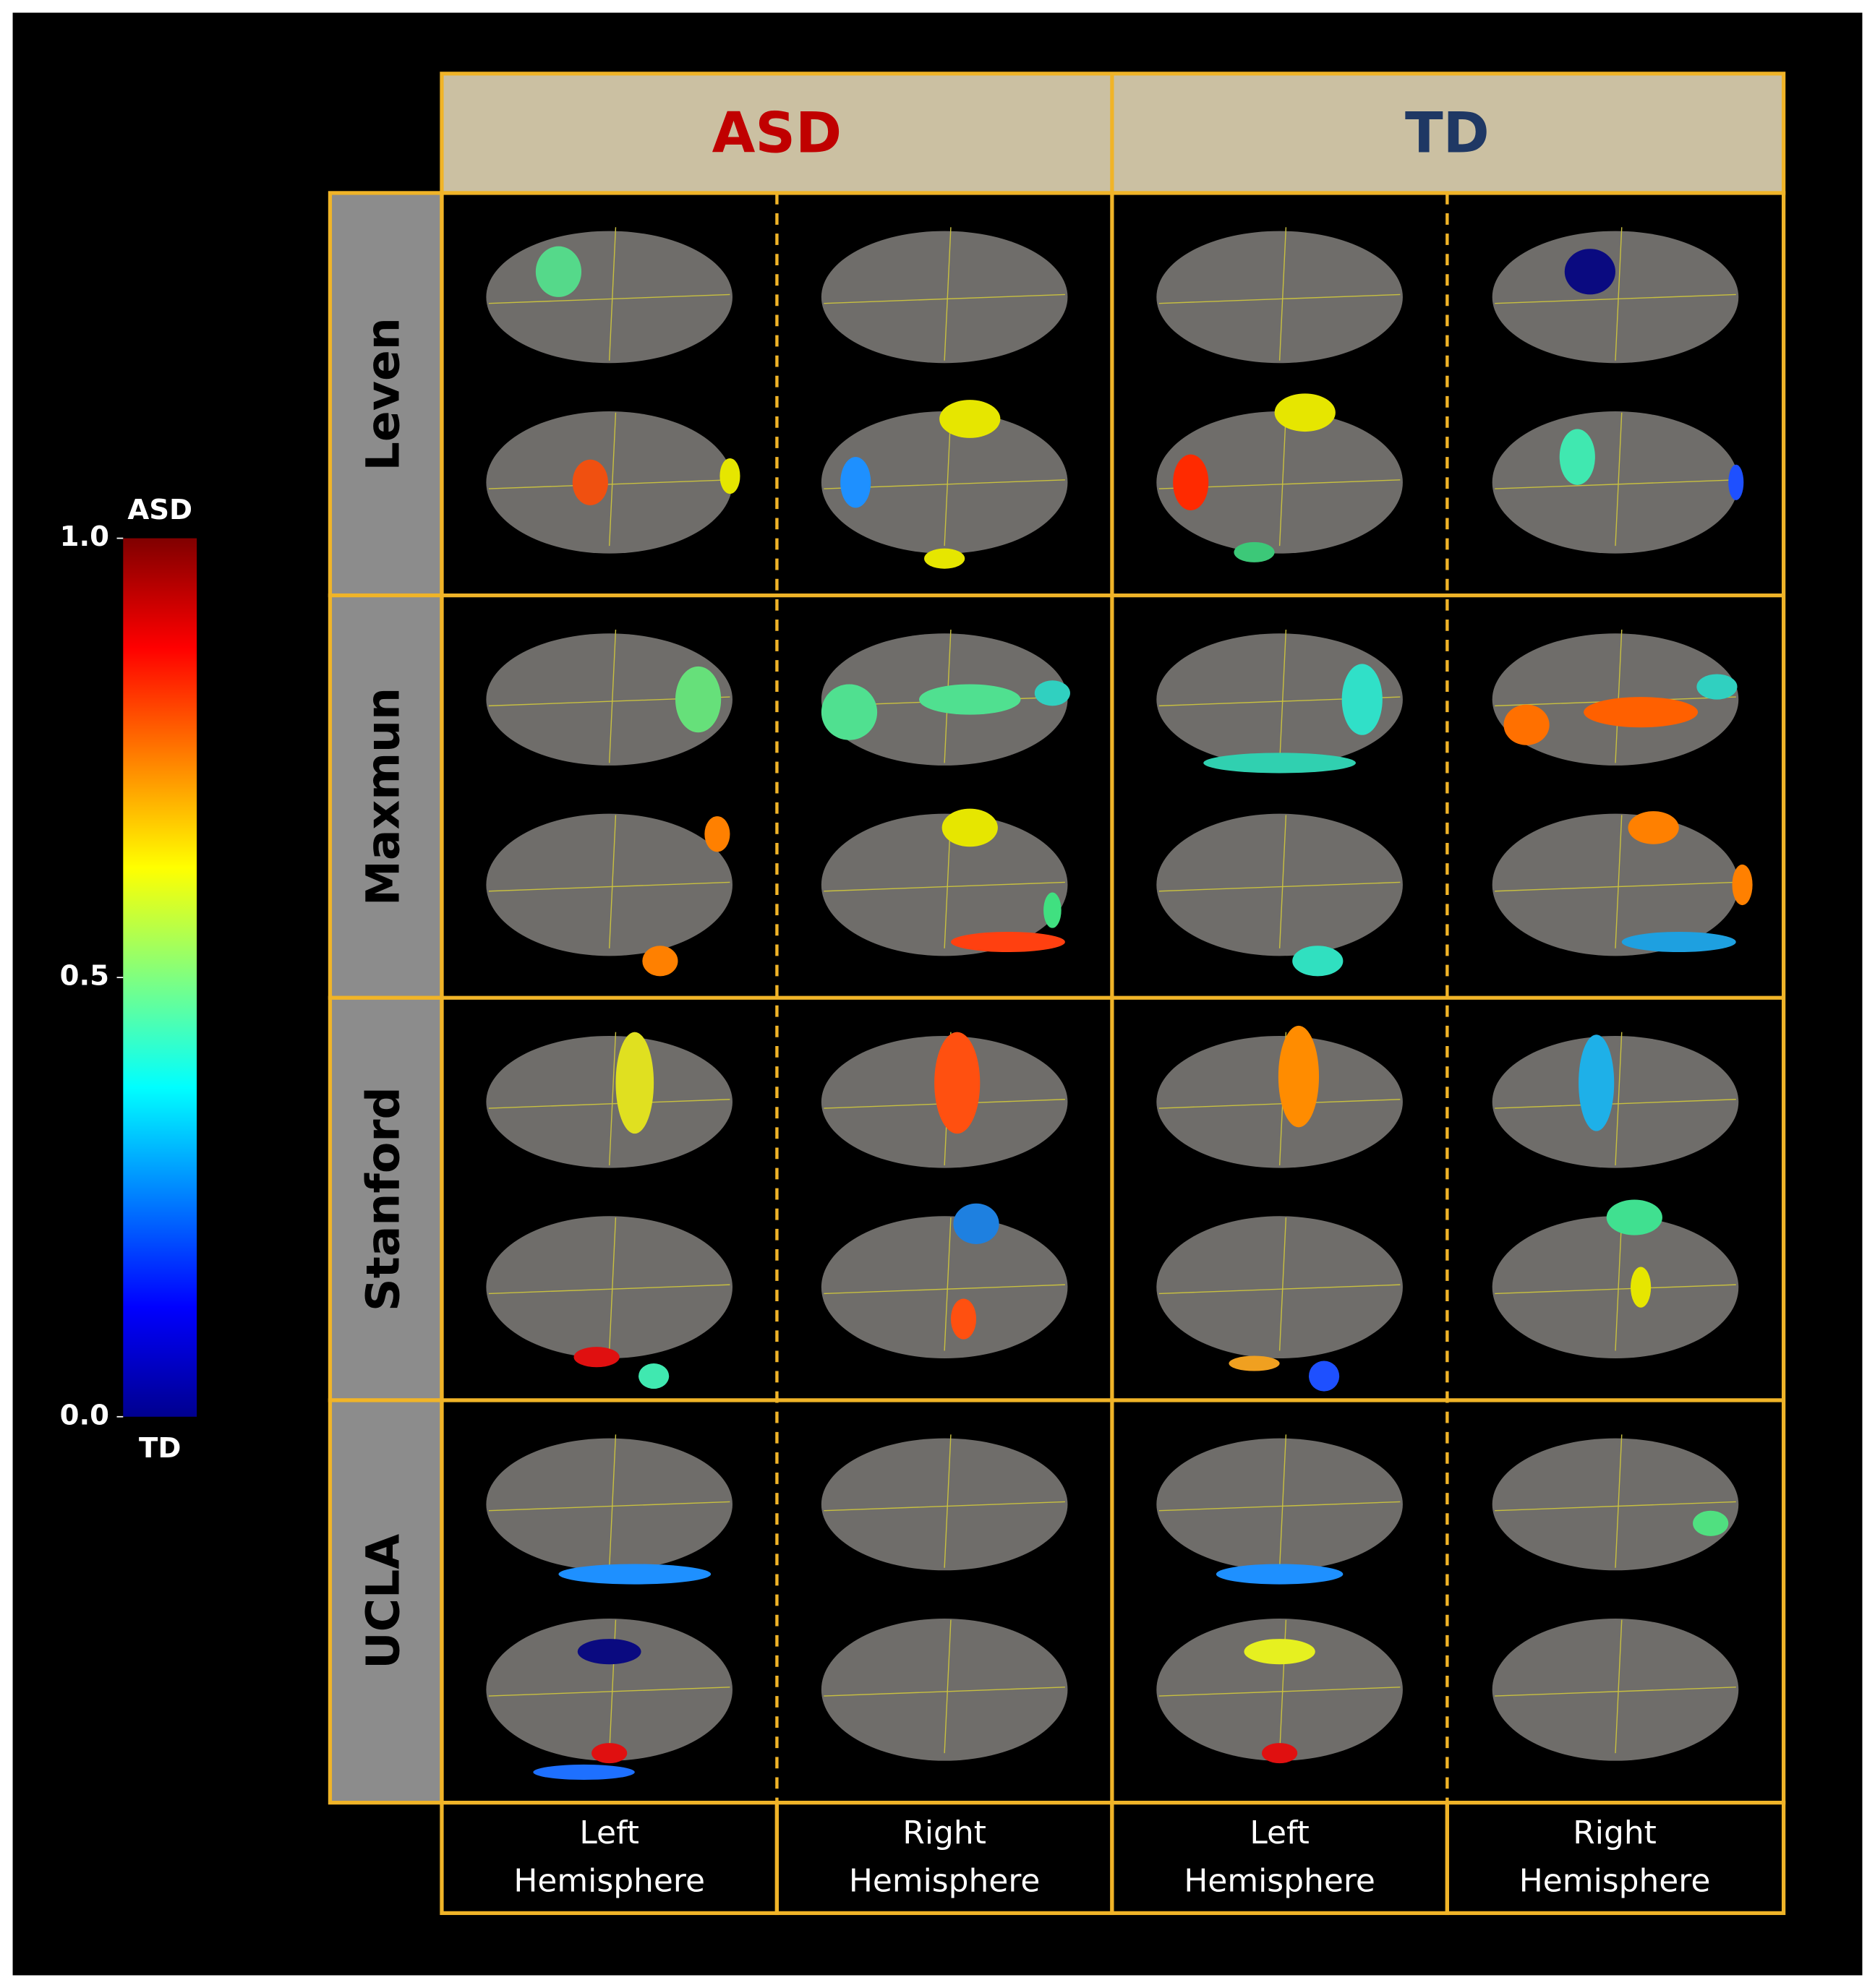 This screenshot has height=1988, width=1875. Describe the element at coordinates (160, 977) in the screenshot. I see `colorbar` at that location.